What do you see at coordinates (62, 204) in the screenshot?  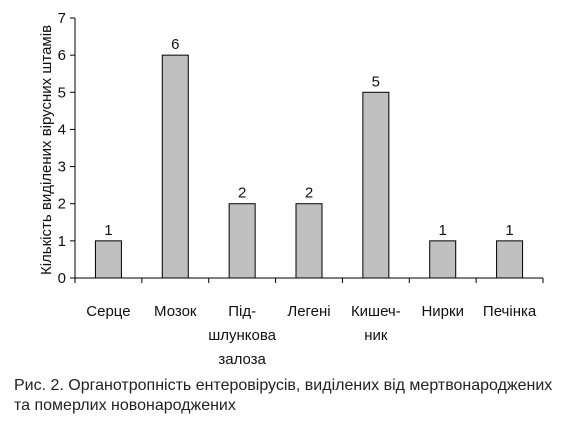 I see `y-tick-label-2: 2` at bounding box center [62, 204].